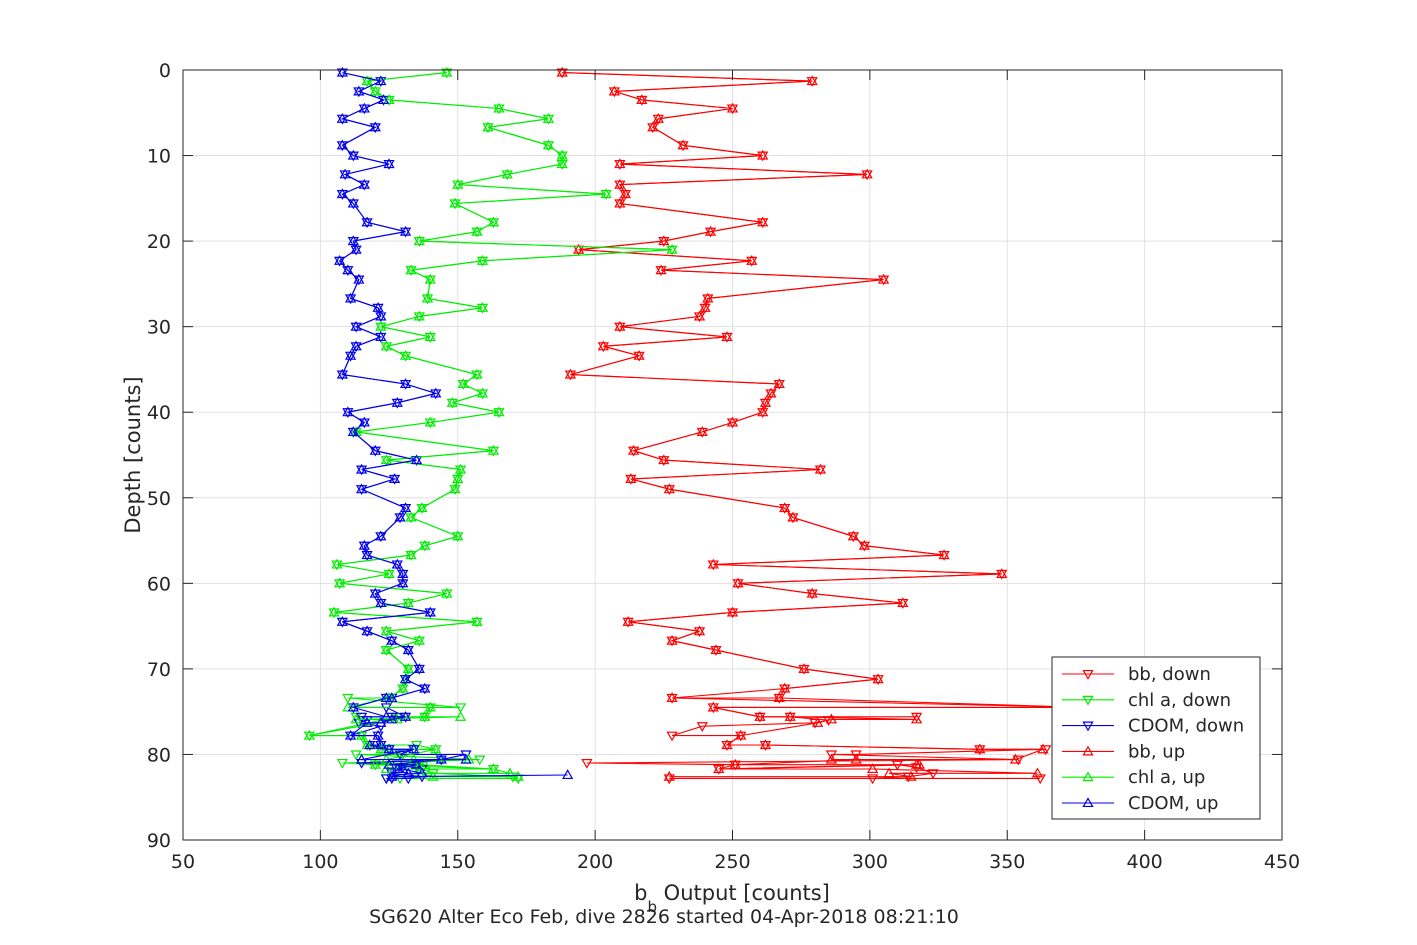 The width and height of the screenshot is (1417, 945). What do you see at coordinates (159, 413) in the screenshot?
I see `y-tick-label: 40` at bounding box center [159, 413].